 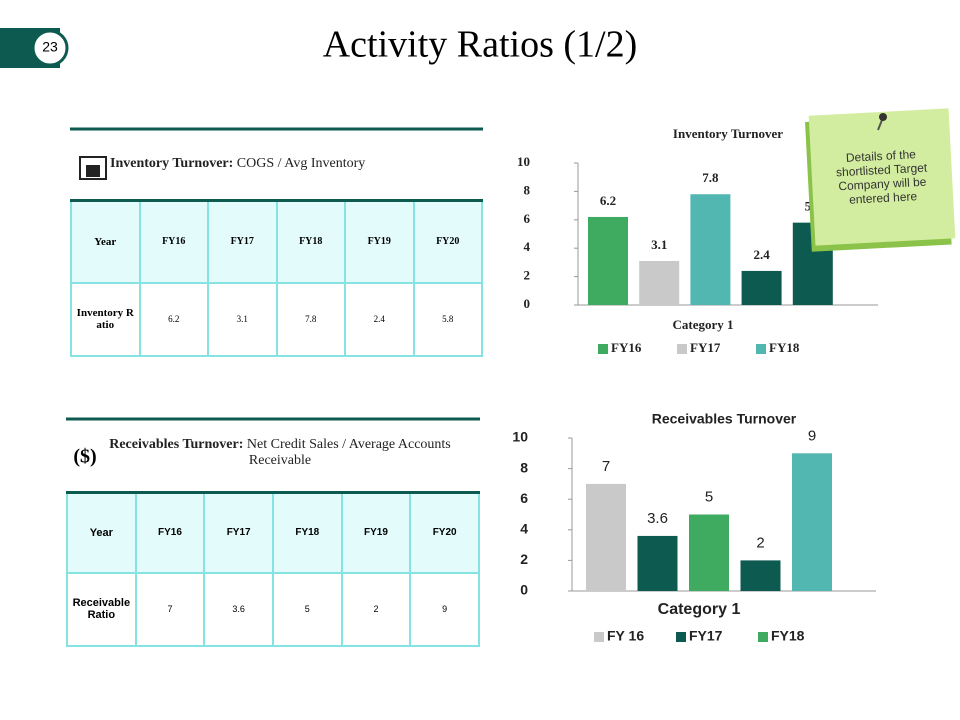 What do you see at coordinates (379, 319) in the screenshot?
I see `cell: 2.4` at bounding box center [379, 319].